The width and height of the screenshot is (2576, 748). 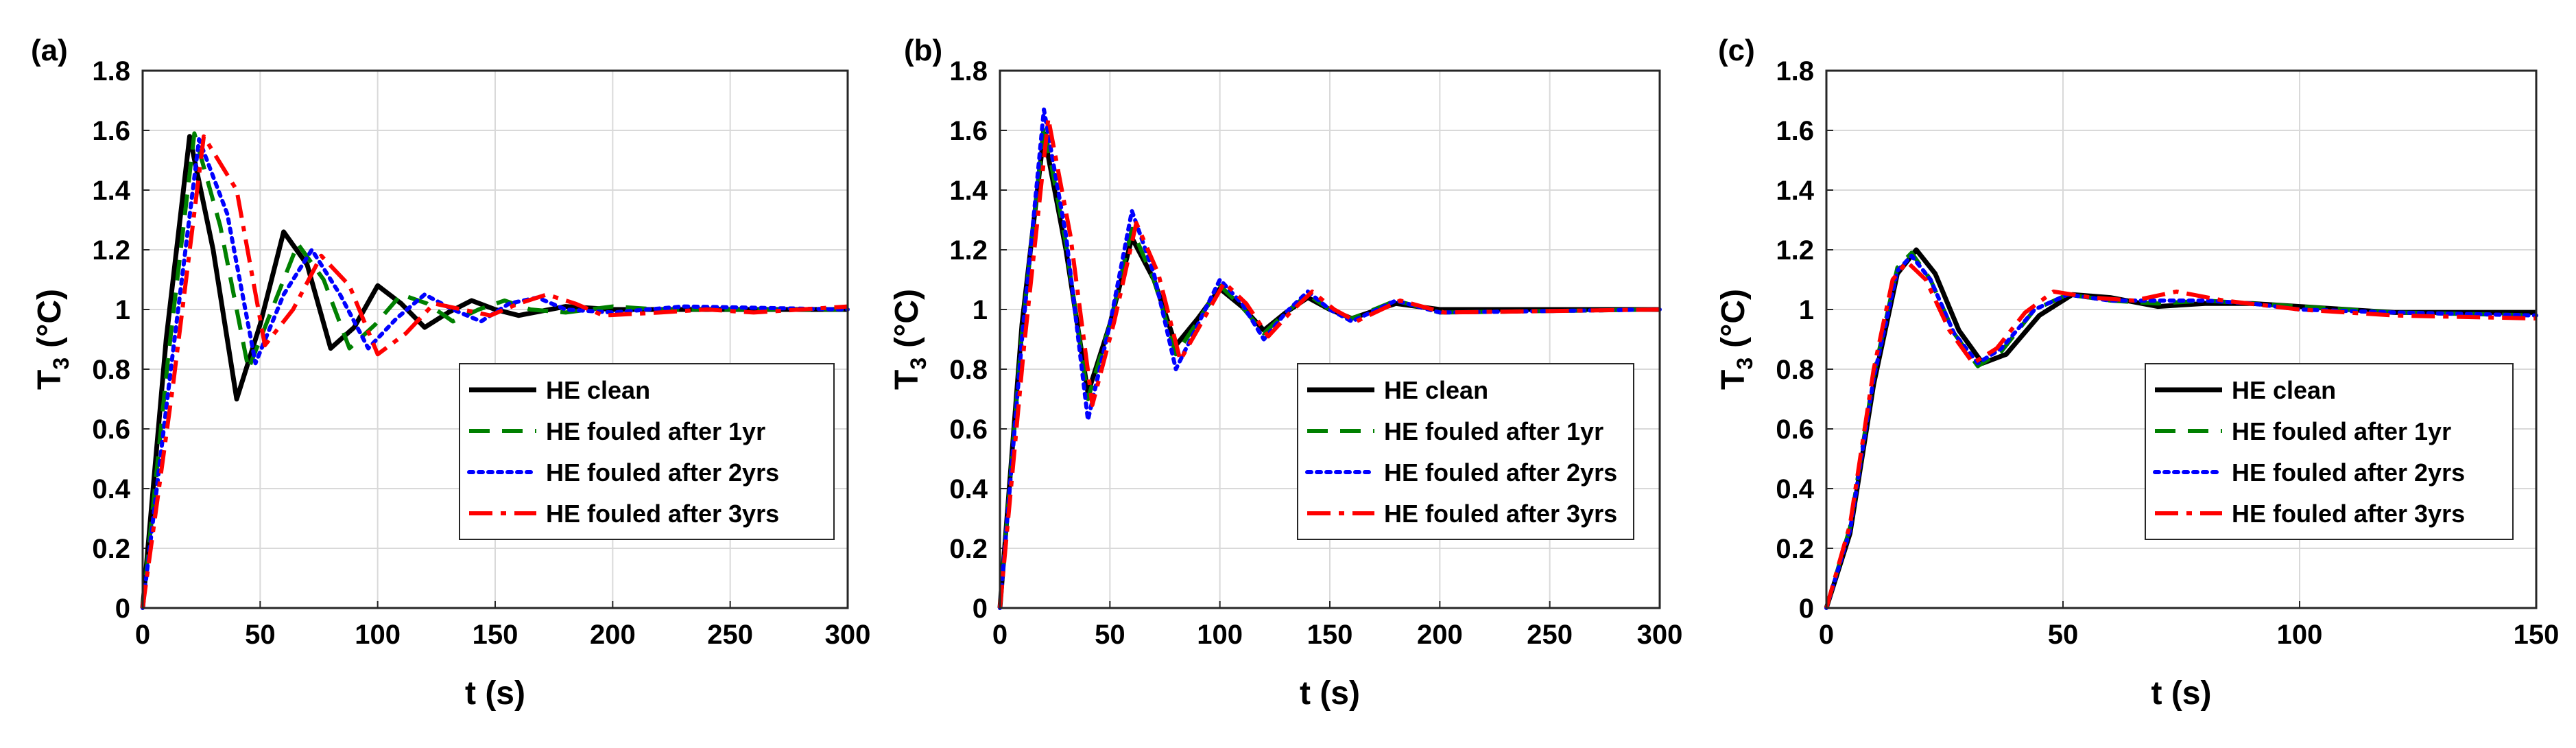 What do you see at coordinates (1736, 51) in the screenshot?
I see `panel-label: (c)` at bounding box center [1736, 51].